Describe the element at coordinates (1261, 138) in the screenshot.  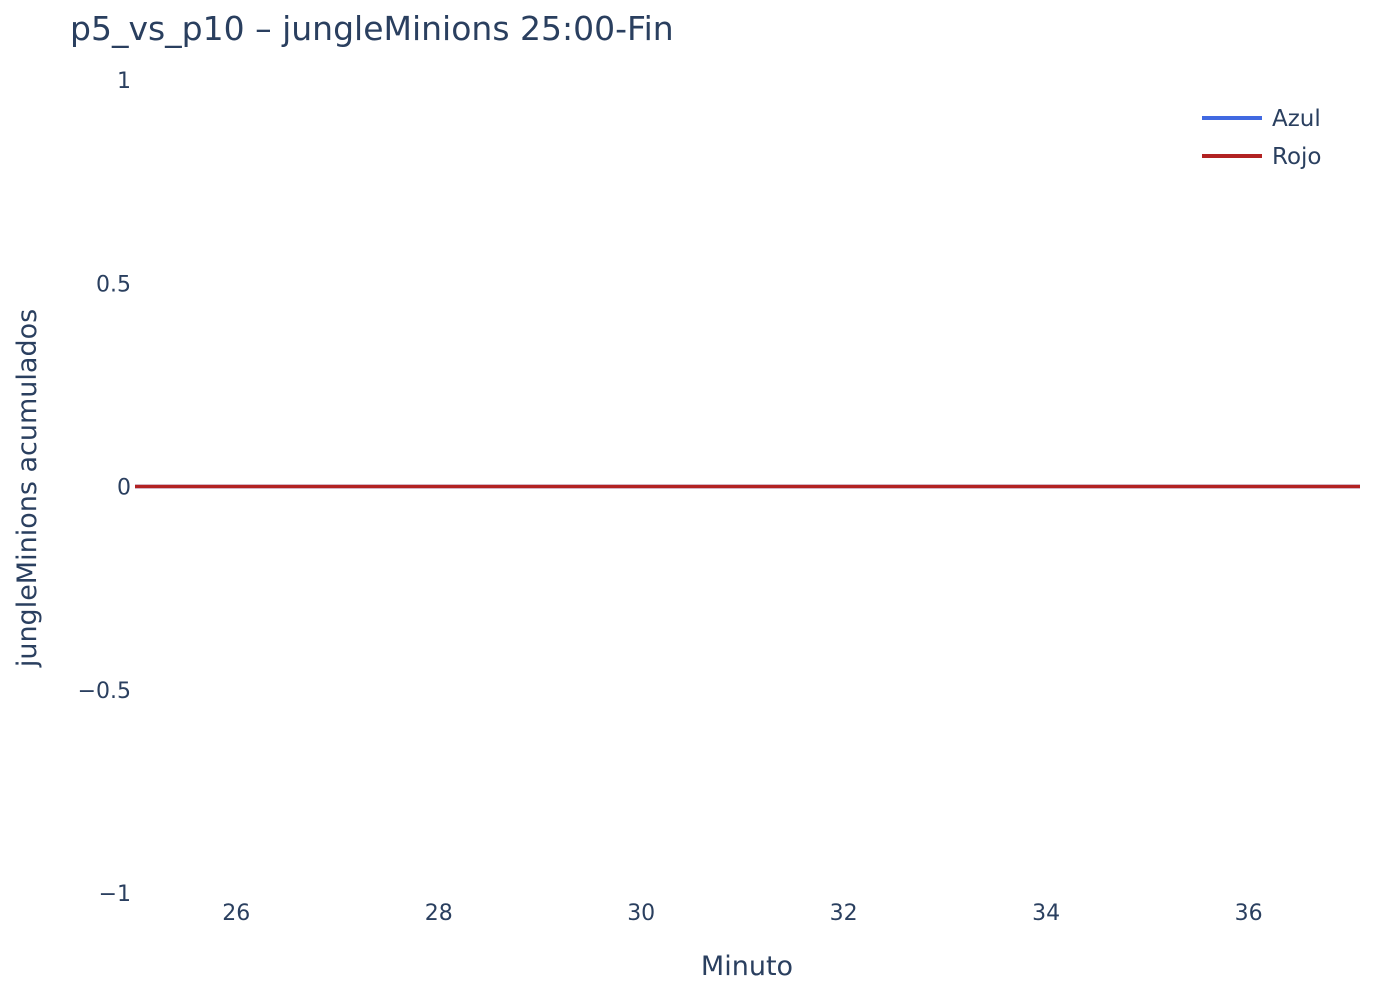
I see `legend: Azul Rojo` at that location.